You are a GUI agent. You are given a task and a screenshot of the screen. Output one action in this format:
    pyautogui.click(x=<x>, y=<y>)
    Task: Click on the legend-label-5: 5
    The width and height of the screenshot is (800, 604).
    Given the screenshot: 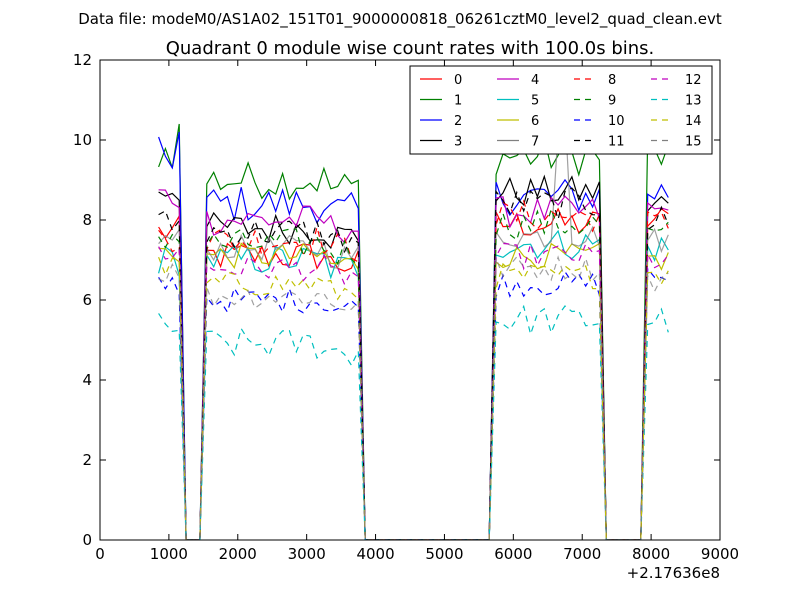 What is the action you would take?
    pyautogui.click(x=535, y=101)
    